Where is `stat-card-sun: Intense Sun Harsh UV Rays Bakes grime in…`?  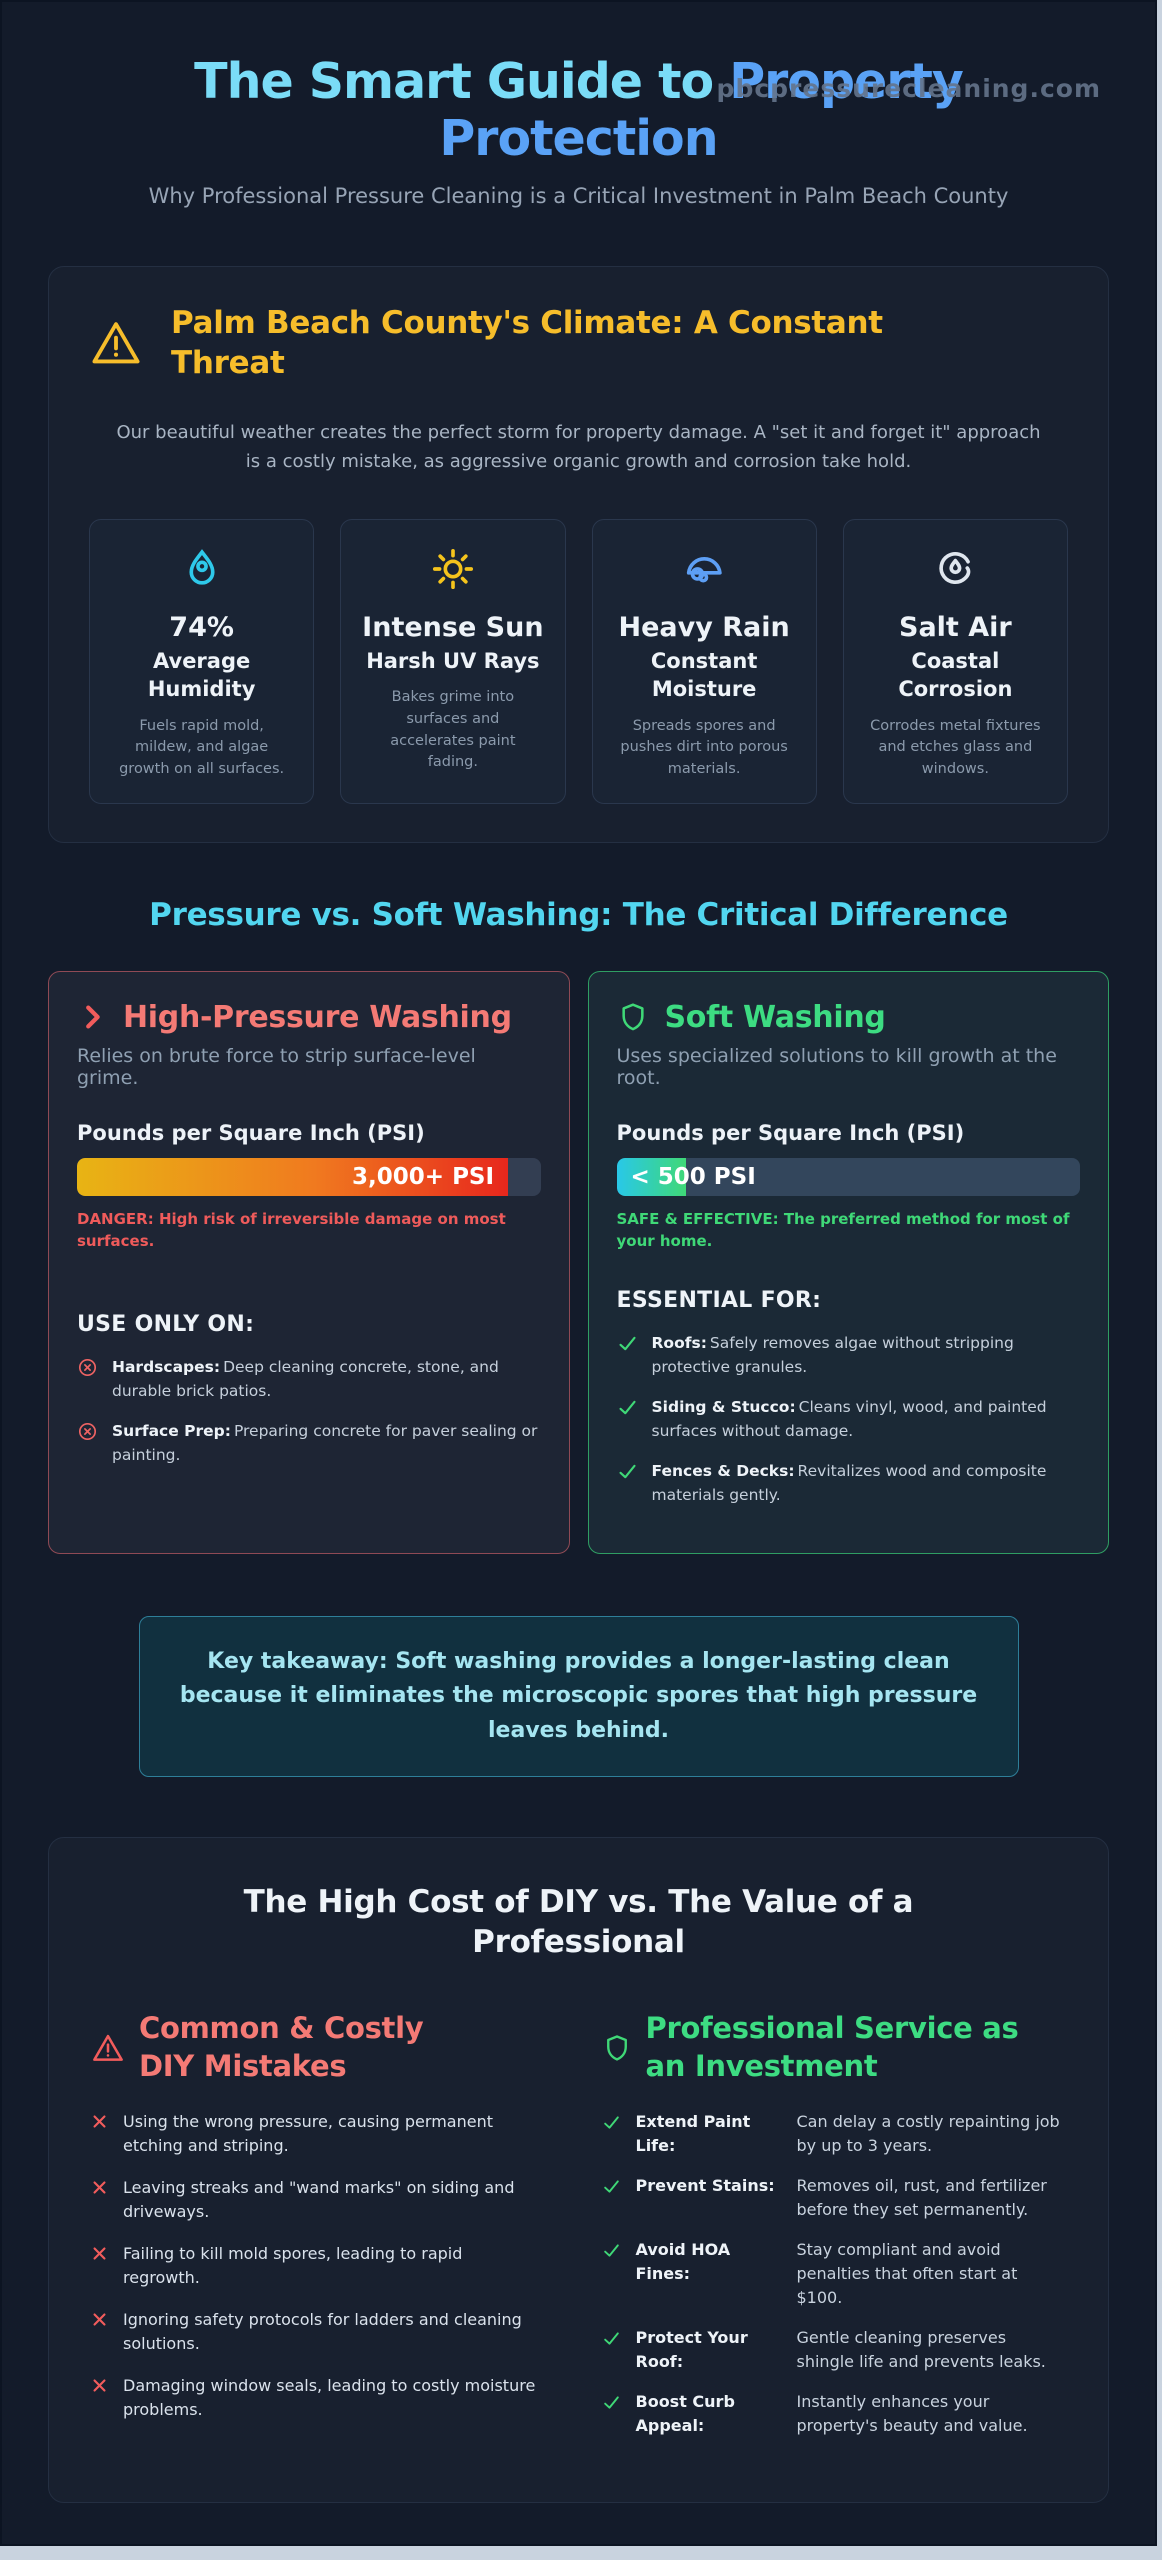 stat-card-sun: Intense Sun Harsh UV Rays Bakes grime in… is located at coordinates (453, 661).